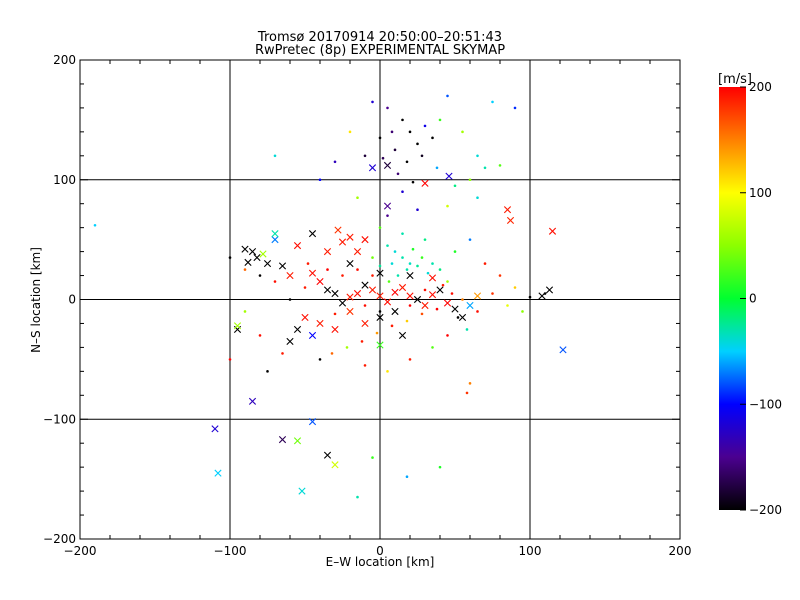  I want to click on x-tick-label: 200, so click(680, 551).